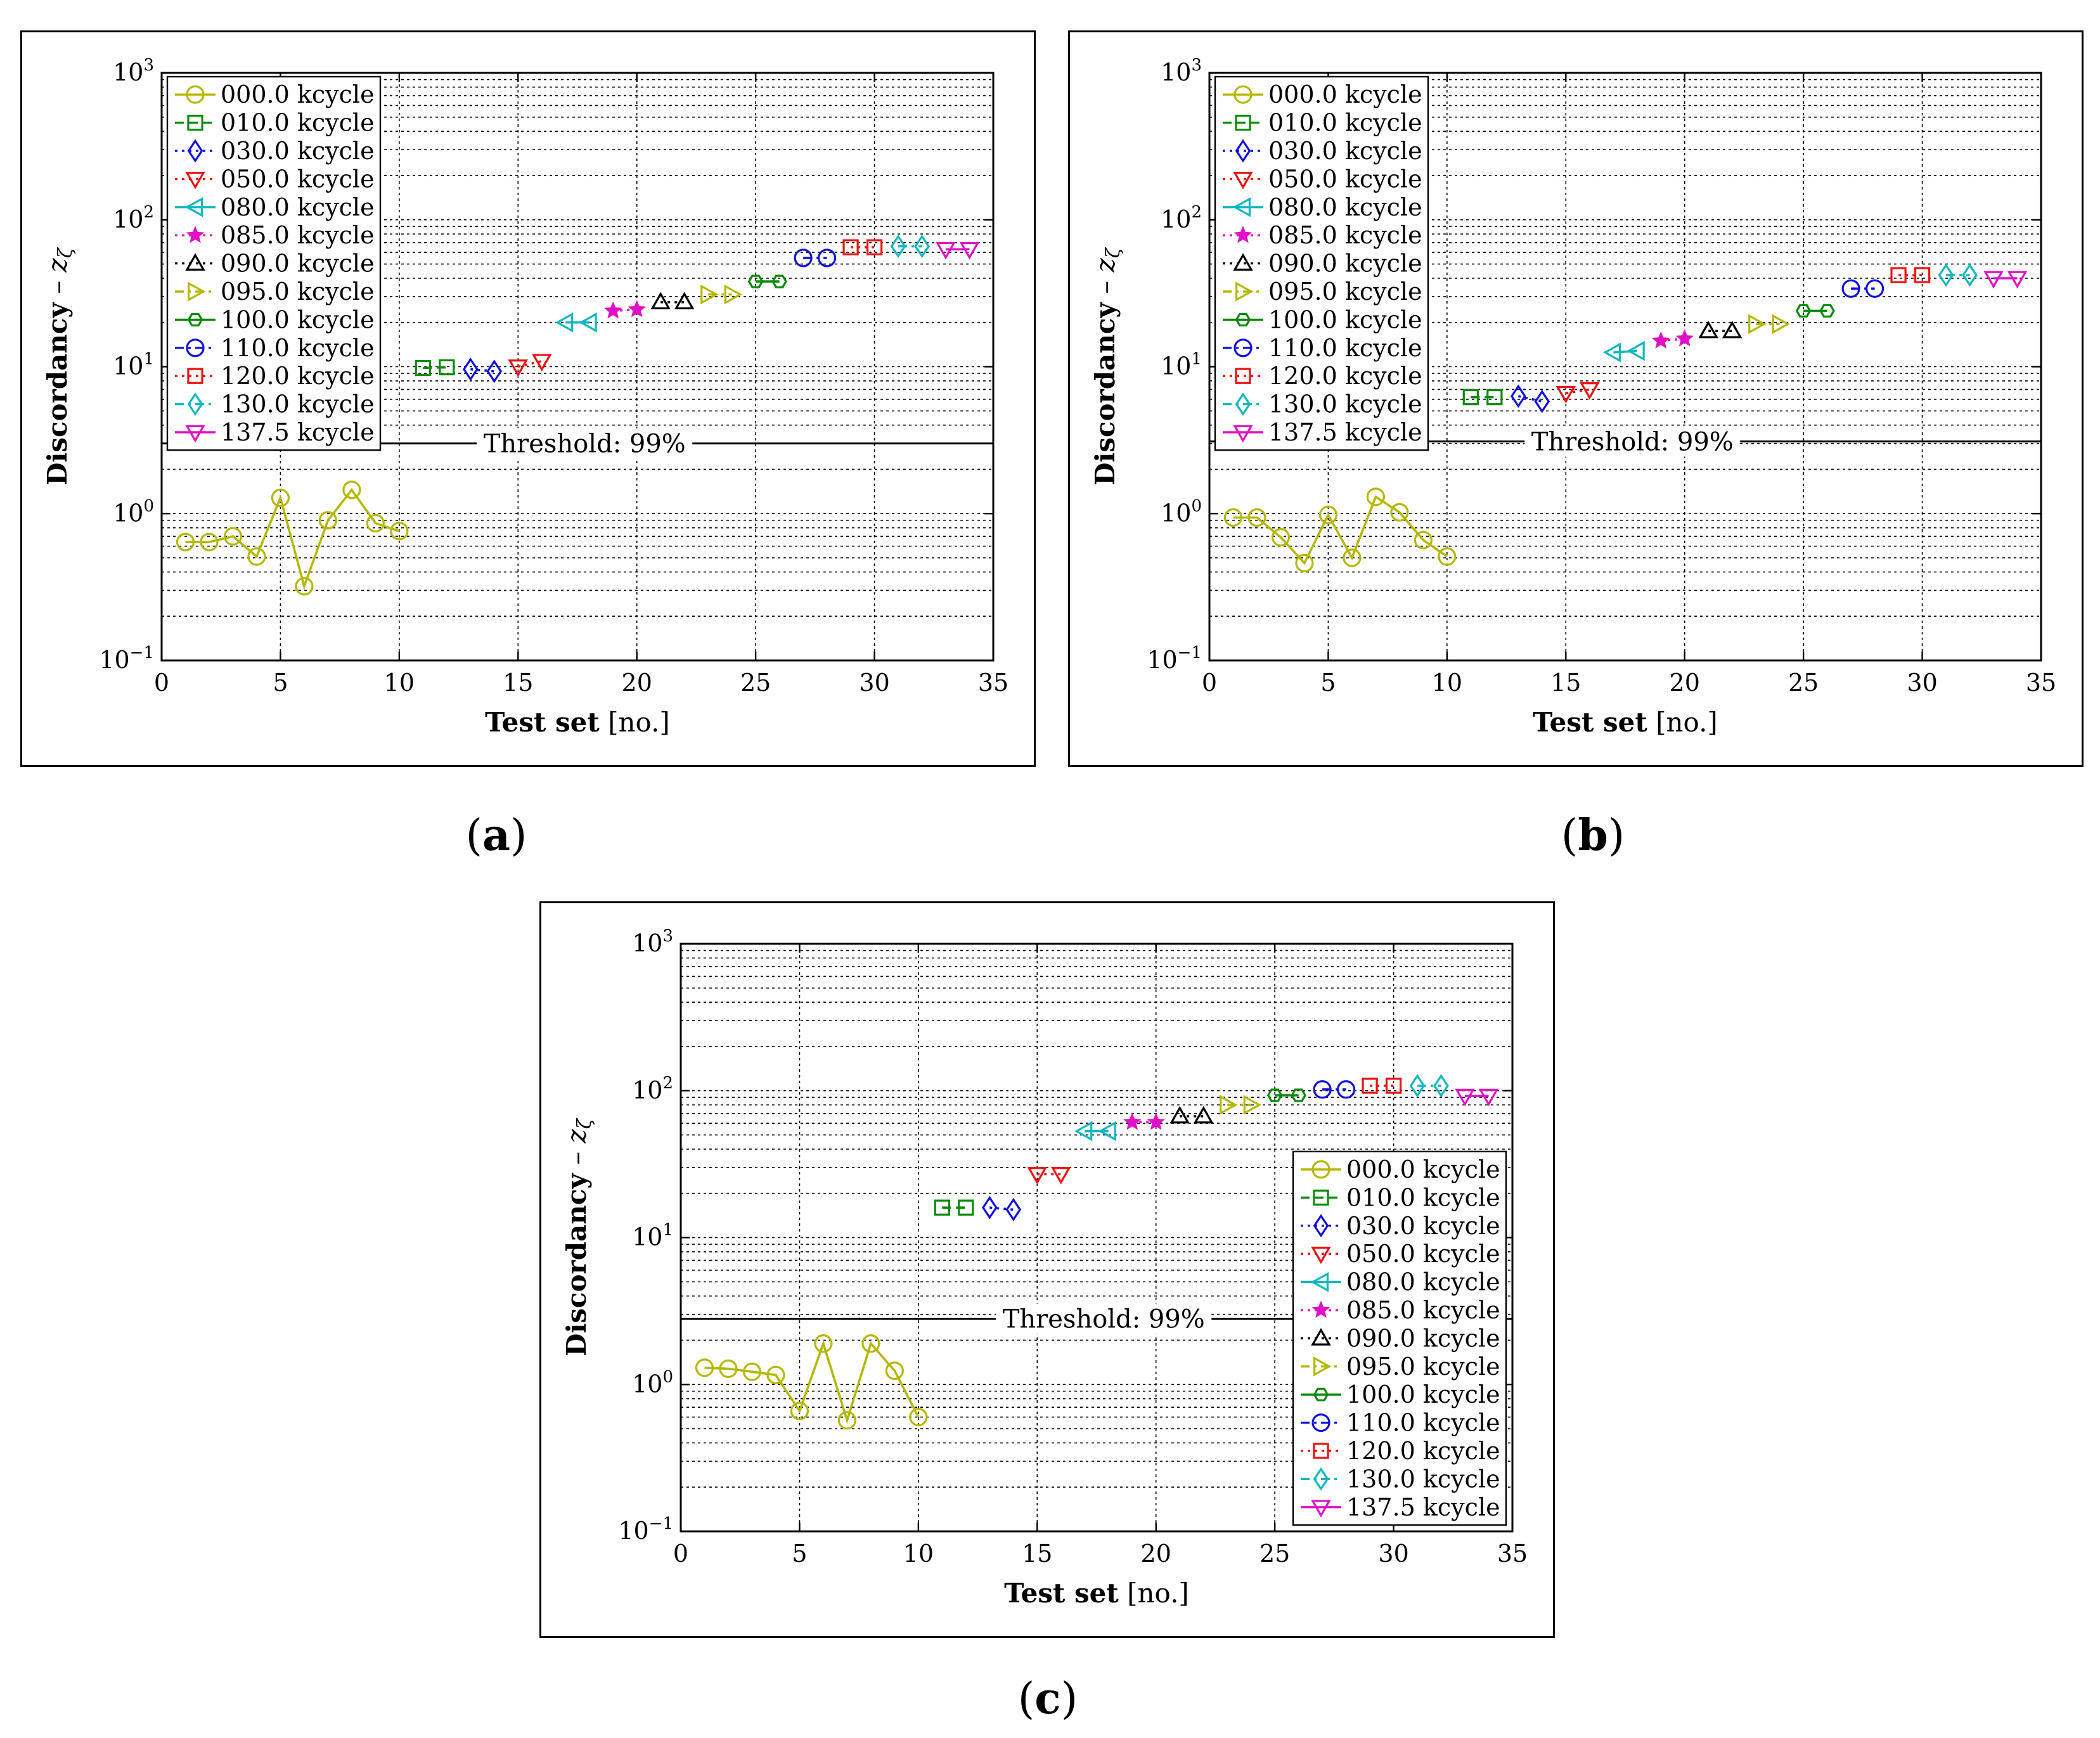  Describe the element at coordinates (298, 179) in the screenshot. I see `legend-entry: 050.0 kcycle` at that location.